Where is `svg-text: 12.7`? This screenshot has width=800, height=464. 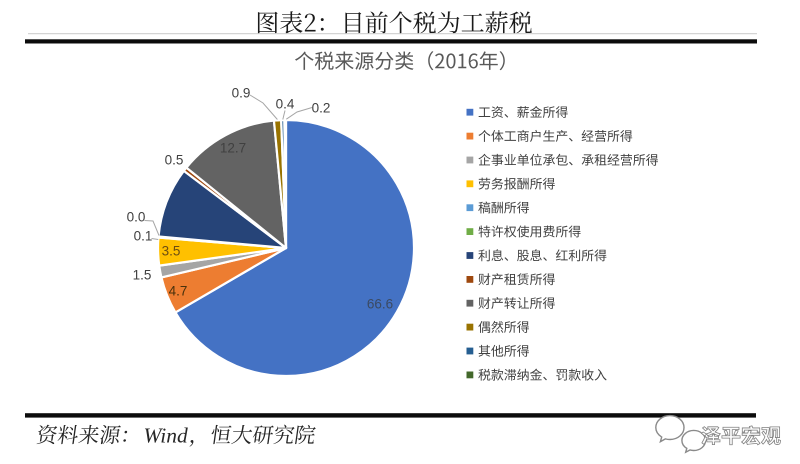
svg-text: 12.7 is located at coordinates (233, 148).